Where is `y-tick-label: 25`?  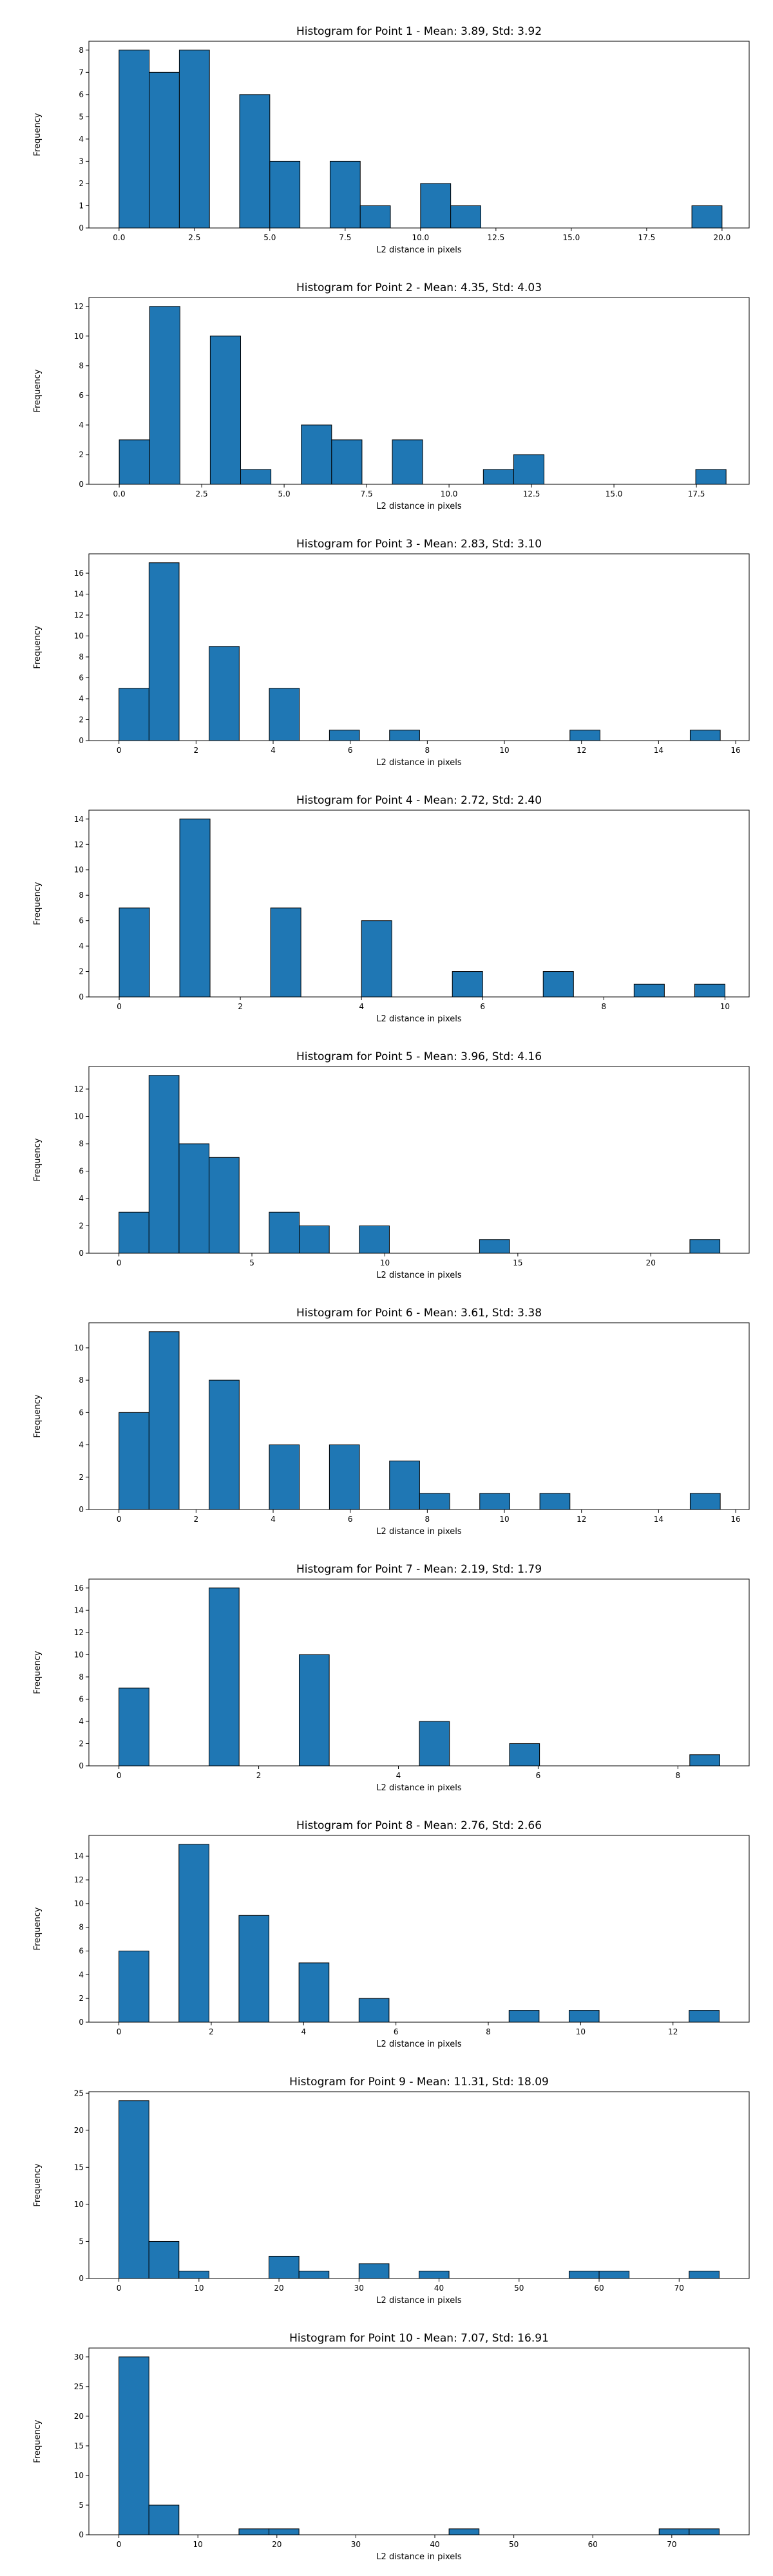
y-tick-label: 25 is located at coordinates (79, 2386).